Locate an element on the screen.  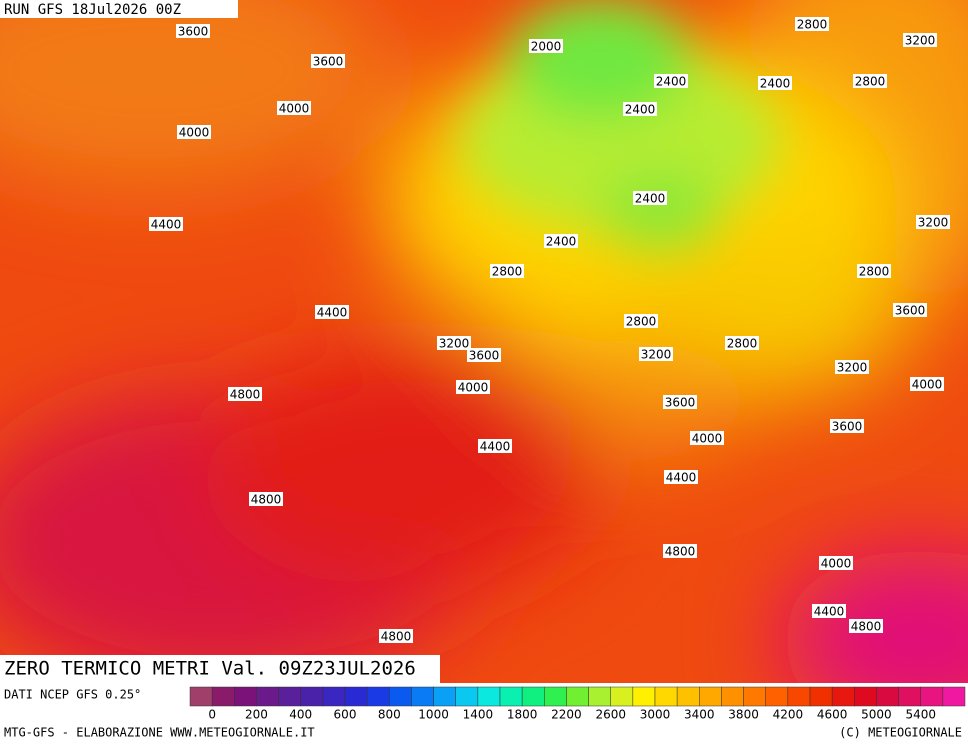
colorbar-tick-label: 2600 is located at coordinates (610, 715).